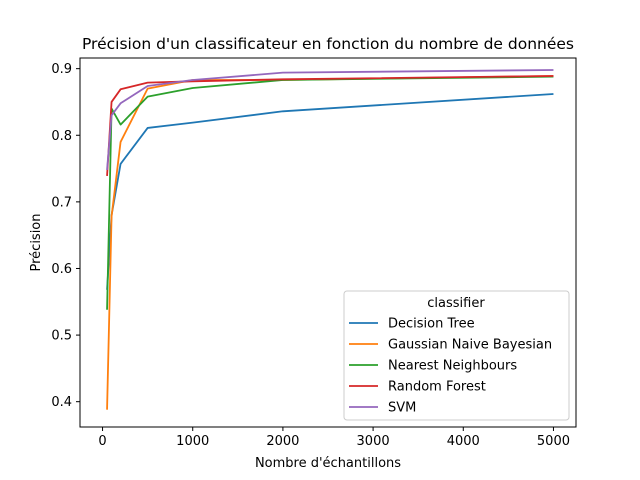 Image resolution: width=640 pixels, height=480 pixels. I want to click on y-tick-label: 0.7, so click(61, 202).